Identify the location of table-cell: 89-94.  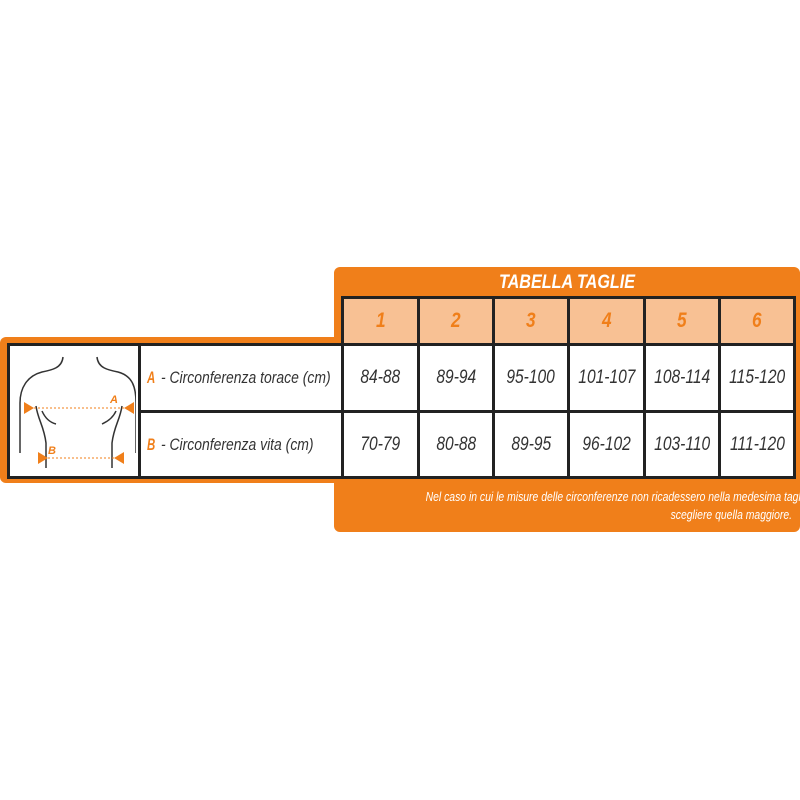
(456, 378).